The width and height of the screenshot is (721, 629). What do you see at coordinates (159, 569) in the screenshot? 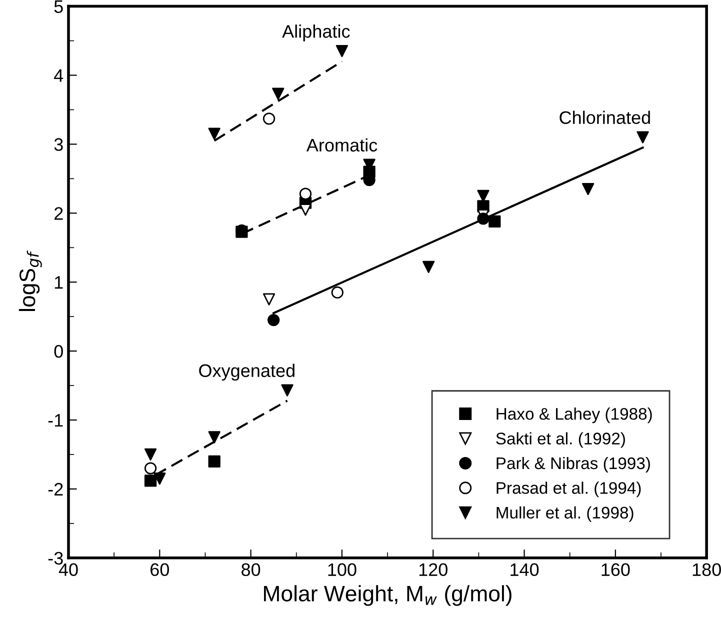
I see `x-tick-label: 60` at bounding box center [159, 569].